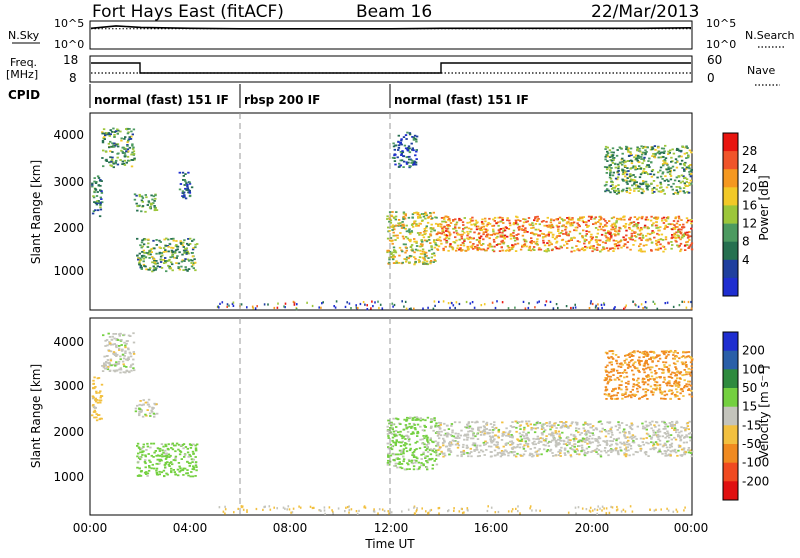 This screenshot has height=558, width=800. What do you see at coordinates (749, 169) in the screenshot?
I see `power-colorbar-tick: 24` at bounding box center [749, 169].